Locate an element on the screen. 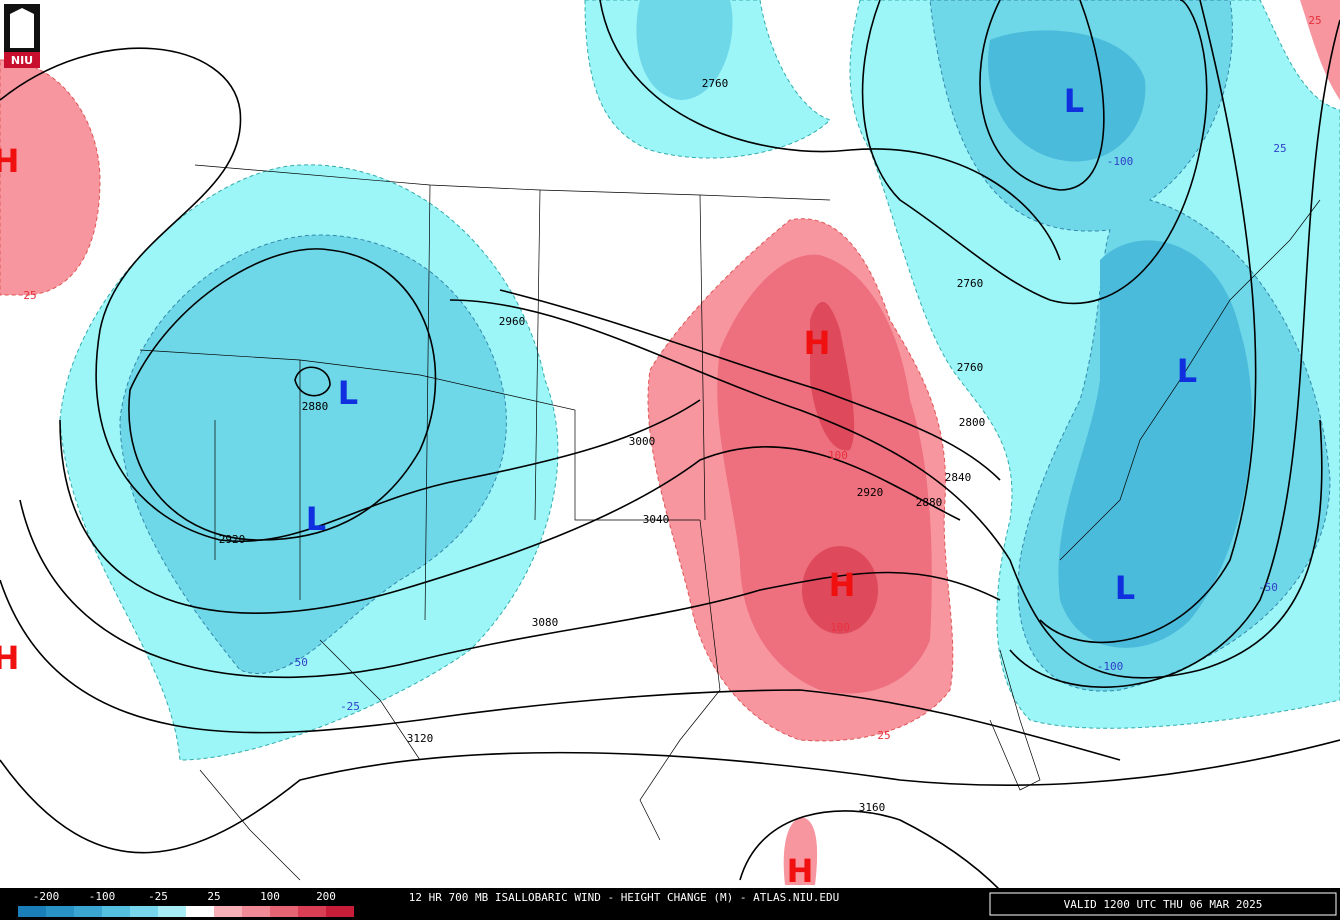 The image size is (1340, 920). legend-label: -100 is located at coordinates (102, 896).